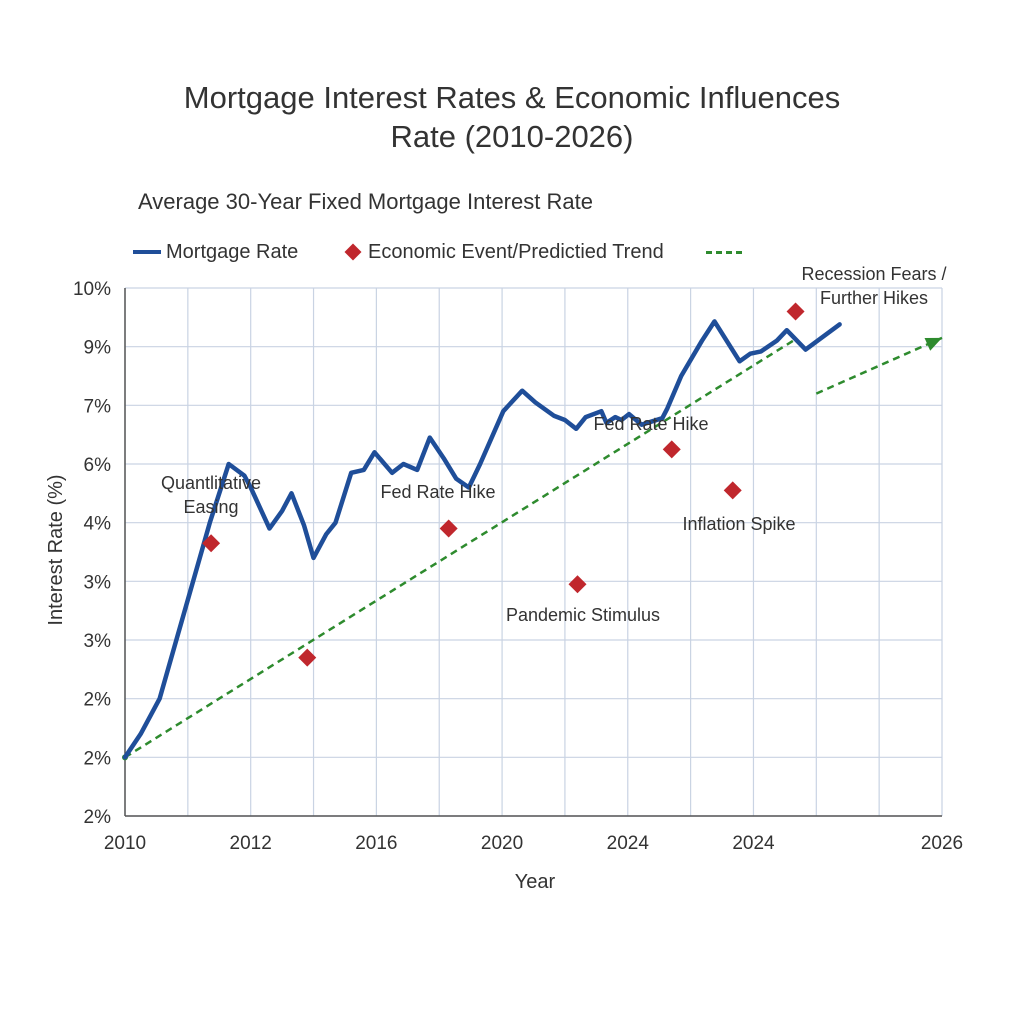  What do you see at coordinates (125, 843) in the screenshot?
I see `x-tick-label: 2010` at bounding box center [125, 843].